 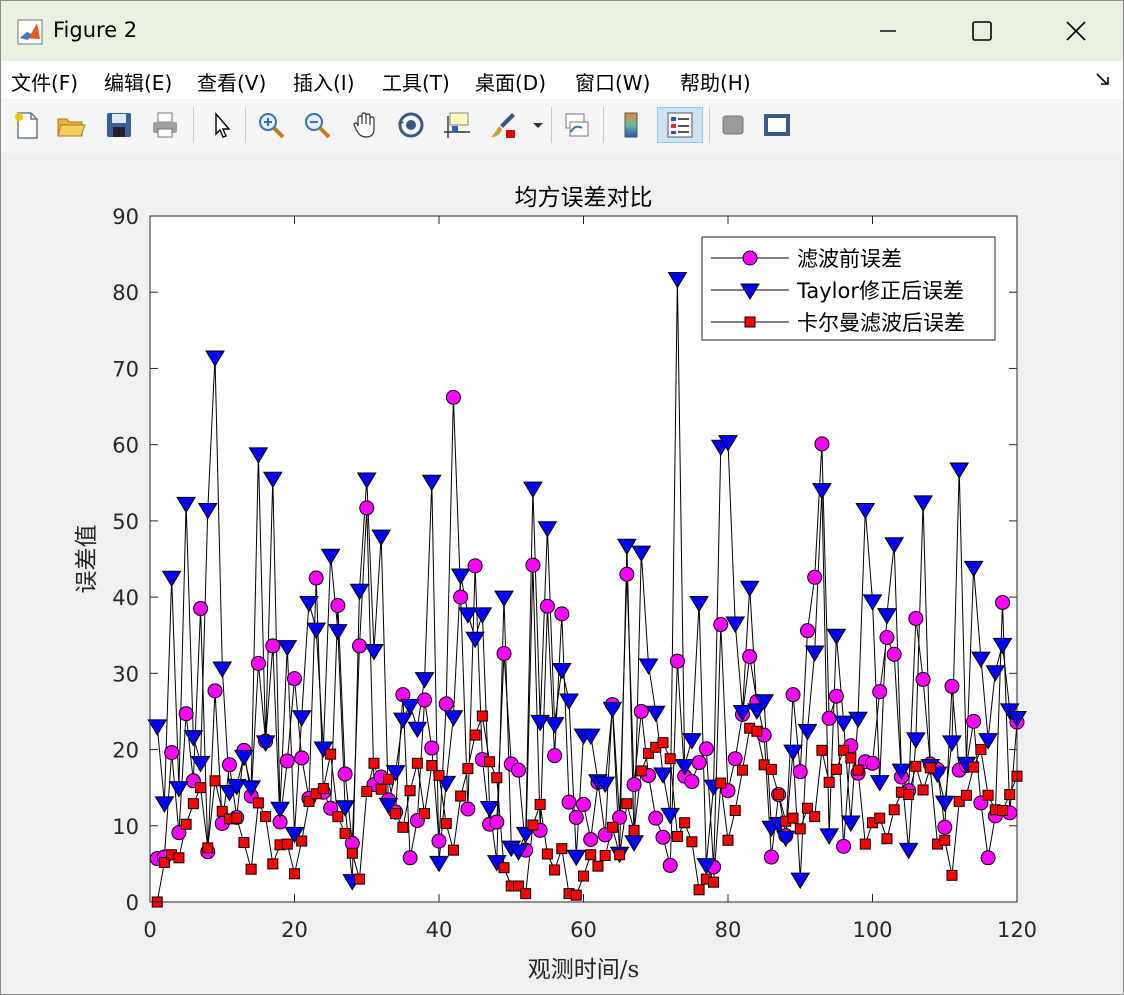 What do you see at coordinates (365, 125) in the screenshot?
I see `pan-button` at bounding box center [365, 125].